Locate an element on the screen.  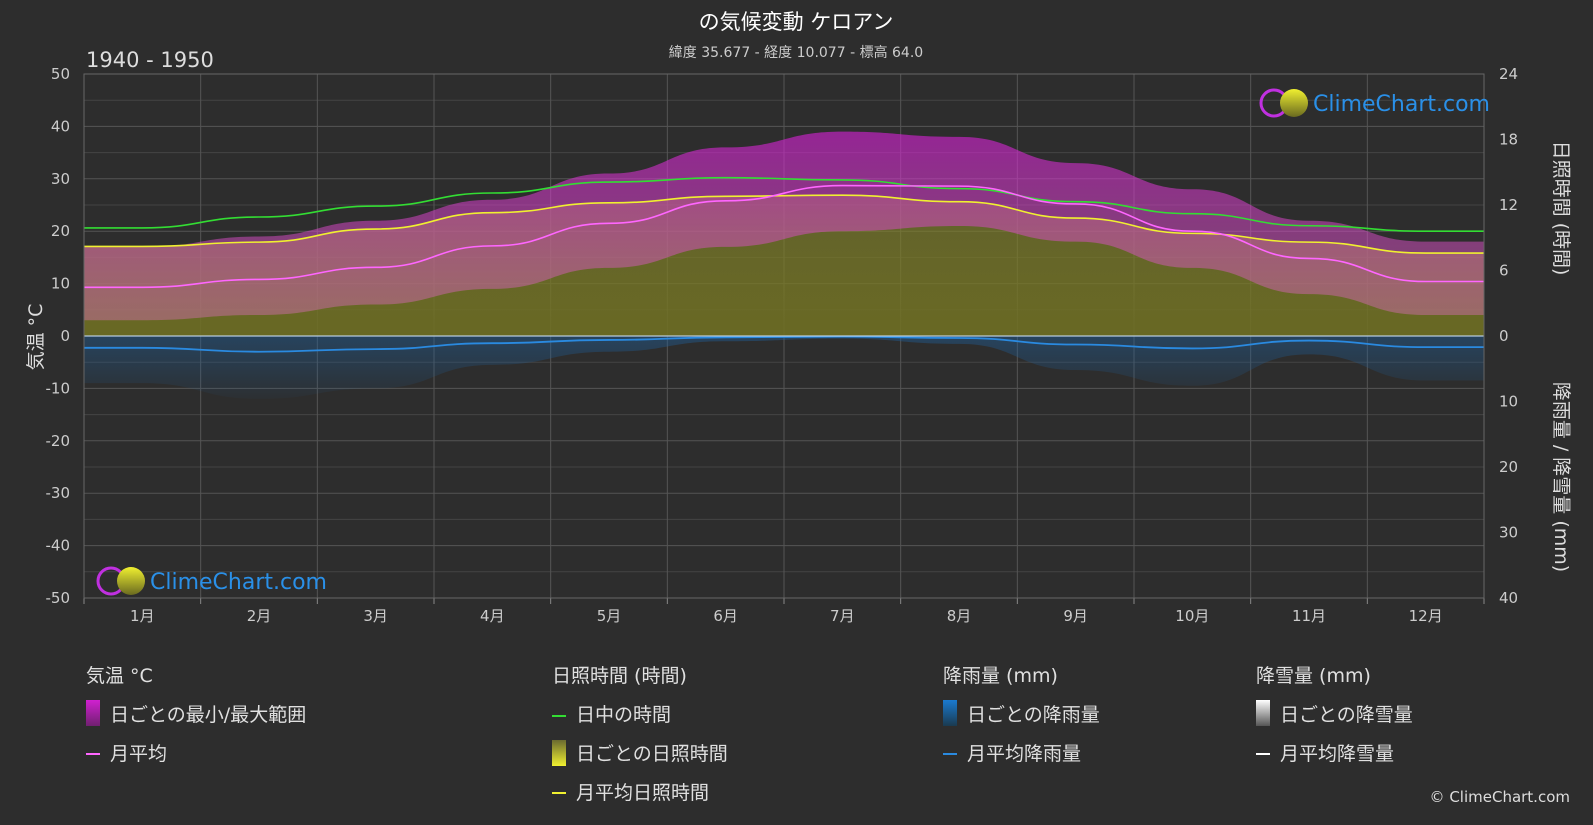
legend-snow-item: 日ごとの降雪量 is located at coordinates (1346, 715).